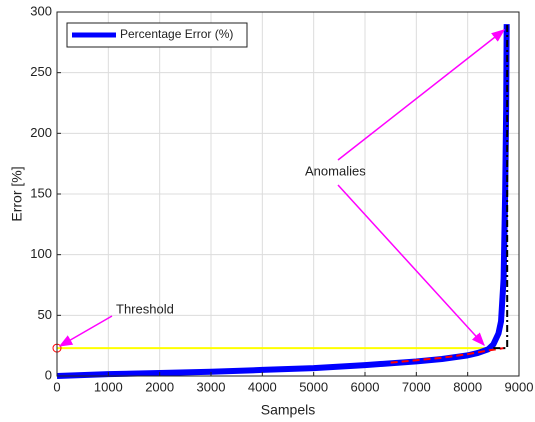  Describe the element at coordinates (416, 386) in the screenshot. I see `x-tick-label: 7000` at that location.